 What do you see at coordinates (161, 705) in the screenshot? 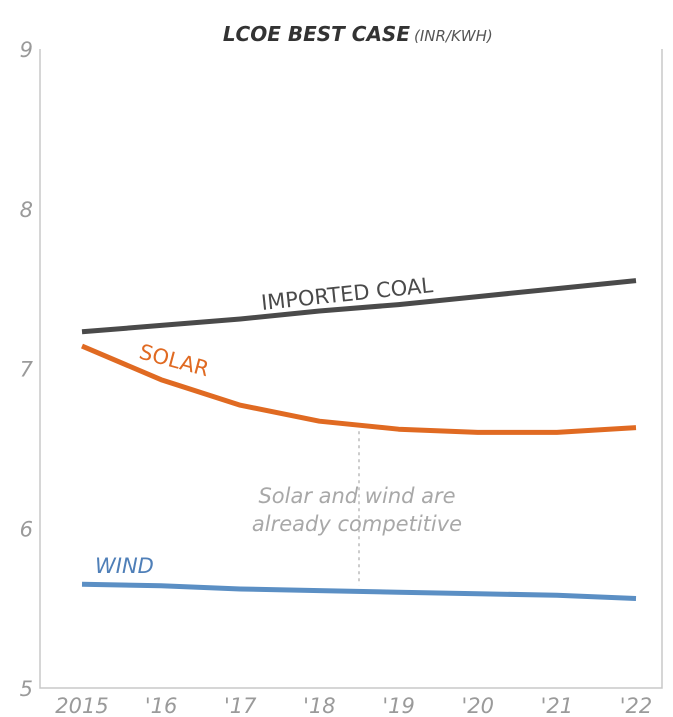
I see `x-tick-label: '16` at bounding box center [161, 705].